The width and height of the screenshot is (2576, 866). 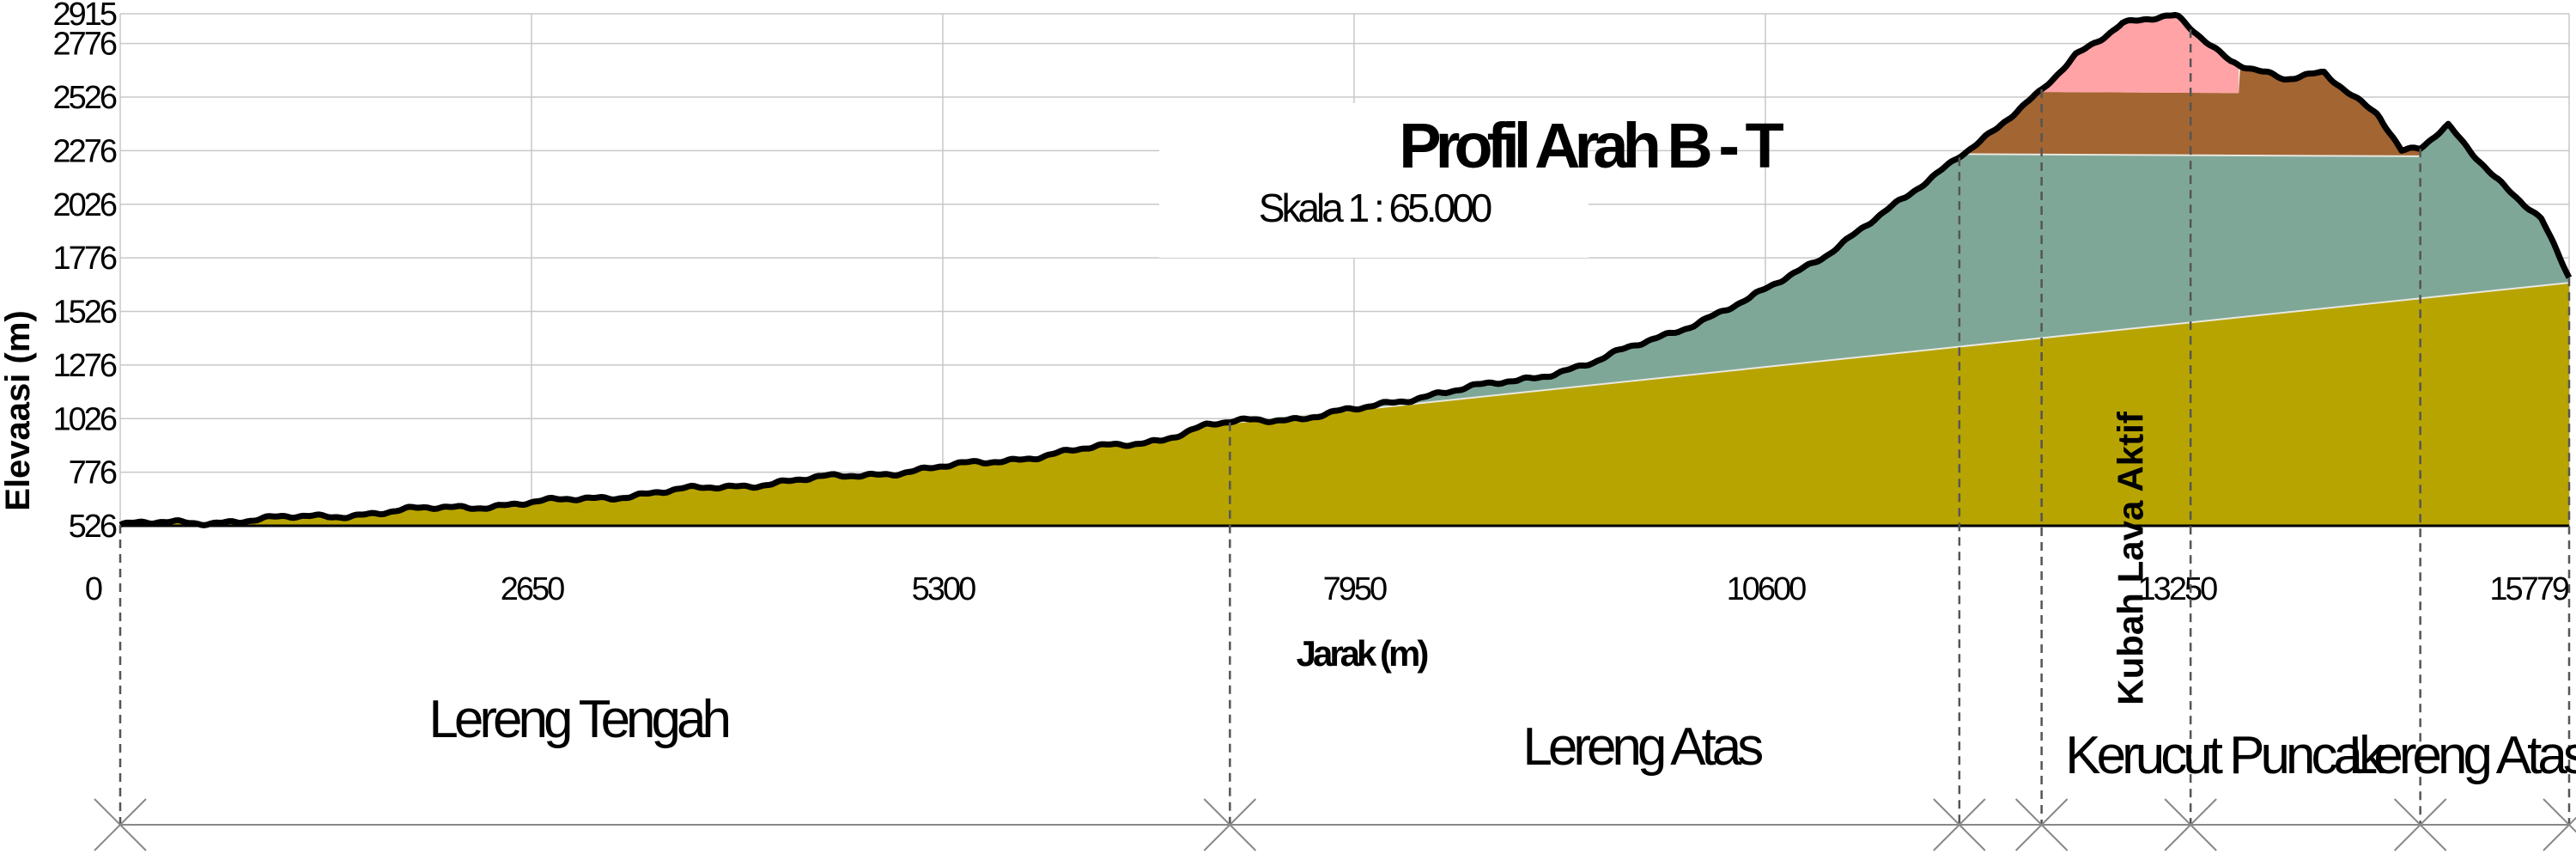 What do you see at coordinates (943, 589) in the screenshot?
I see `x-tick-label: 5300` at bounding box center [943, 589].